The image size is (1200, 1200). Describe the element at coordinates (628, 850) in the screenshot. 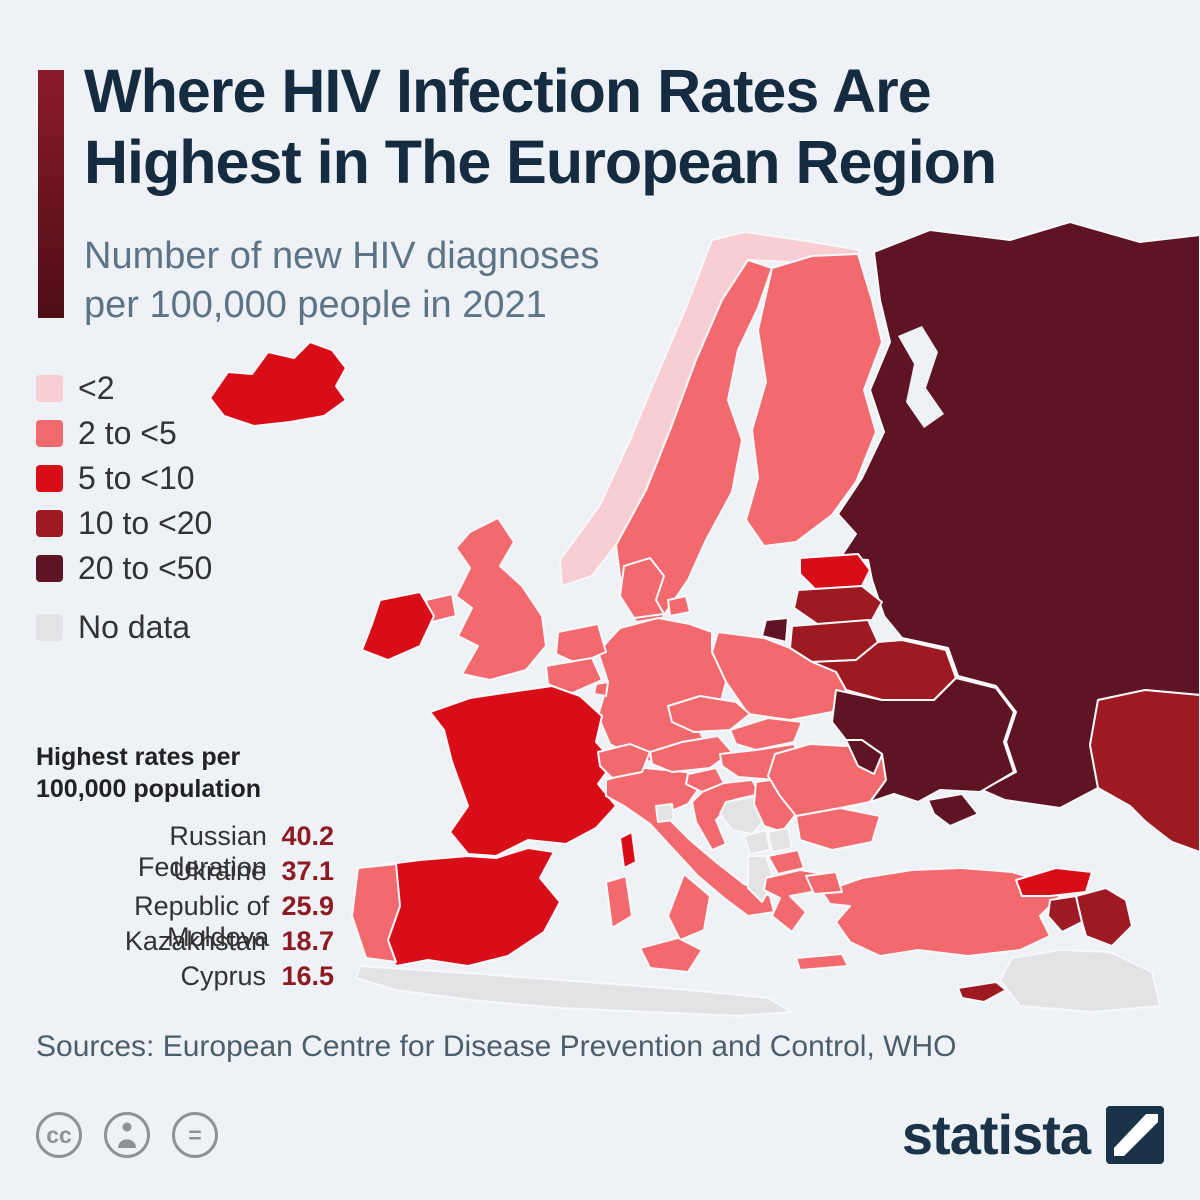

I see `map-region-corsica` at that location.